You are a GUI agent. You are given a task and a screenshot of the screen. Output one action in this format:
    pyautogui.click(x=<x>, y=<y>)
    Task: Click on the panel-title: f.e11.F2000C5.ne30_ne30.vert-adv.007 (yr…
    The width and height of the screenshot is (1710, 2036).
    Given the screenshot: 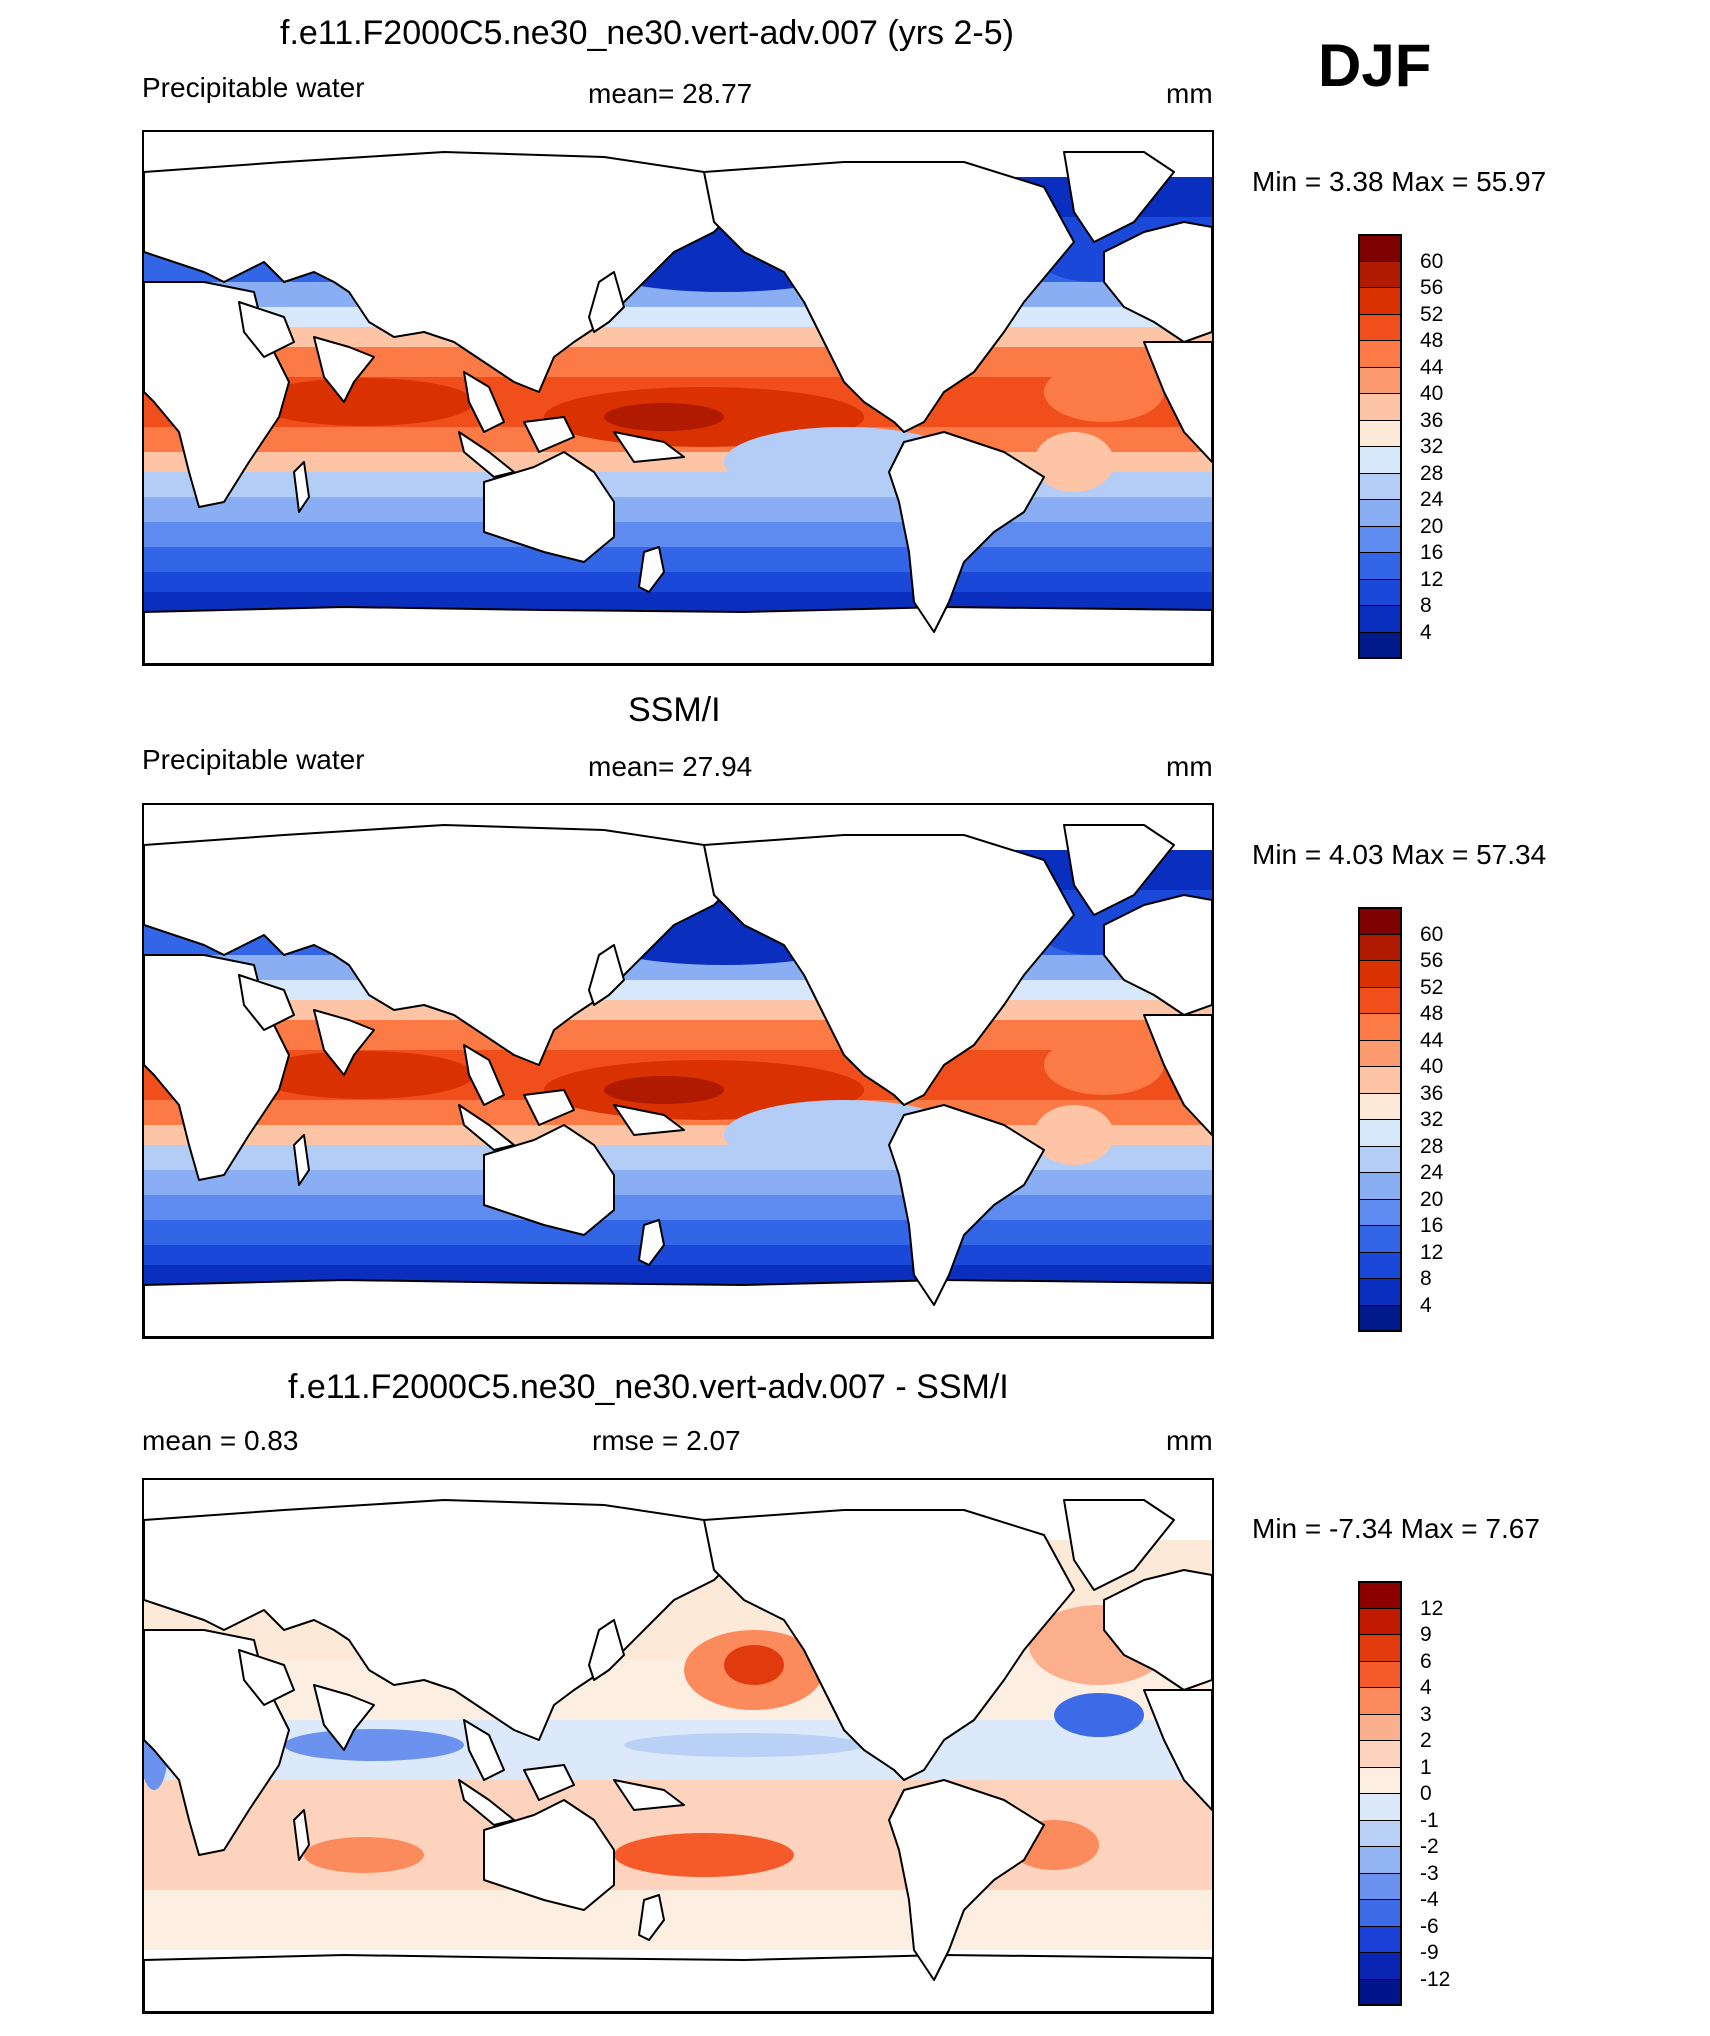 What is the action you would take?
    pyautogui.click(x=647, y=33)
    